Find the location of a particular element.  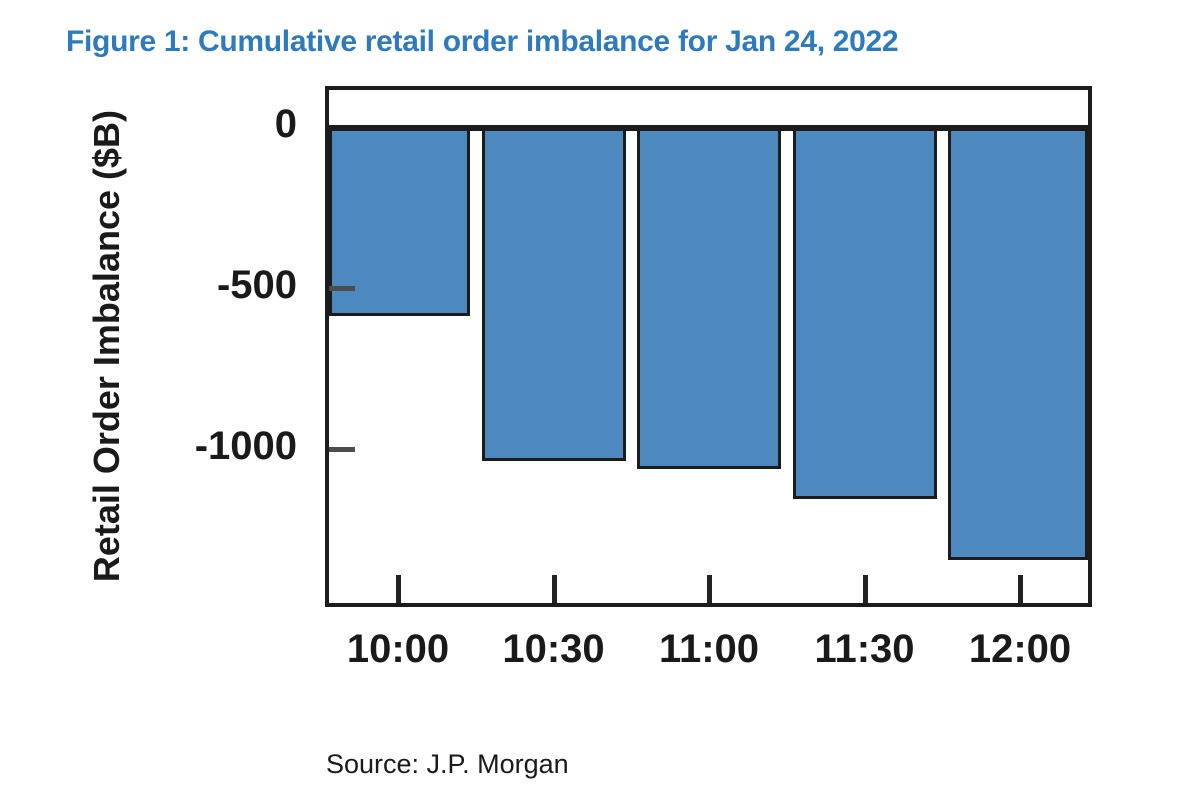

x-tick-label: 10:30 is located at coordinates (553, 649).